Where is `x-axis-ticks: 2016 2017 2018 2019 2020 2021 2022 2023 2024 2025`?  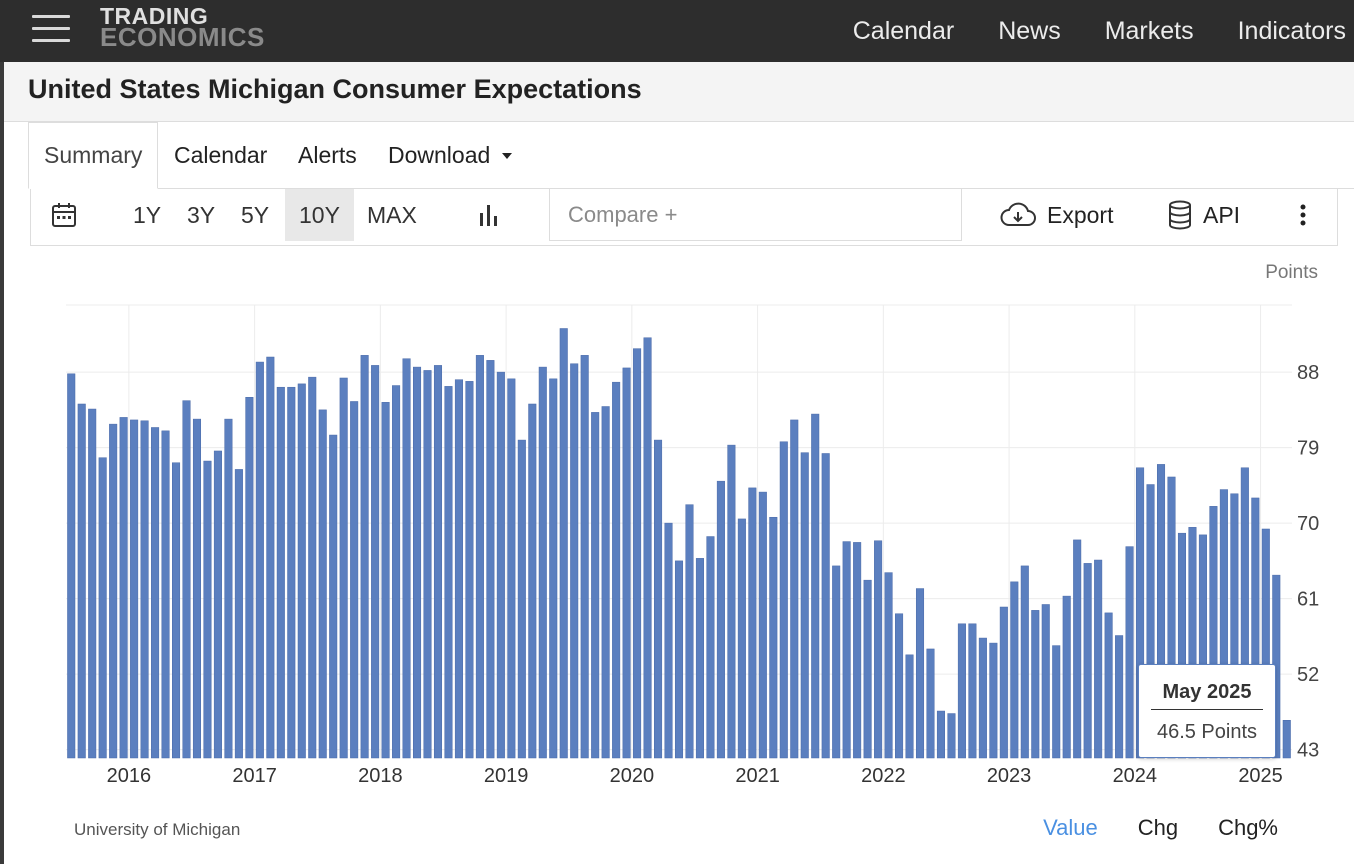 x-axis-ticks: 2016 2017 2018 2019 2020 2021 2022 2023 2024 2025 is located at coordinates (695, 776).